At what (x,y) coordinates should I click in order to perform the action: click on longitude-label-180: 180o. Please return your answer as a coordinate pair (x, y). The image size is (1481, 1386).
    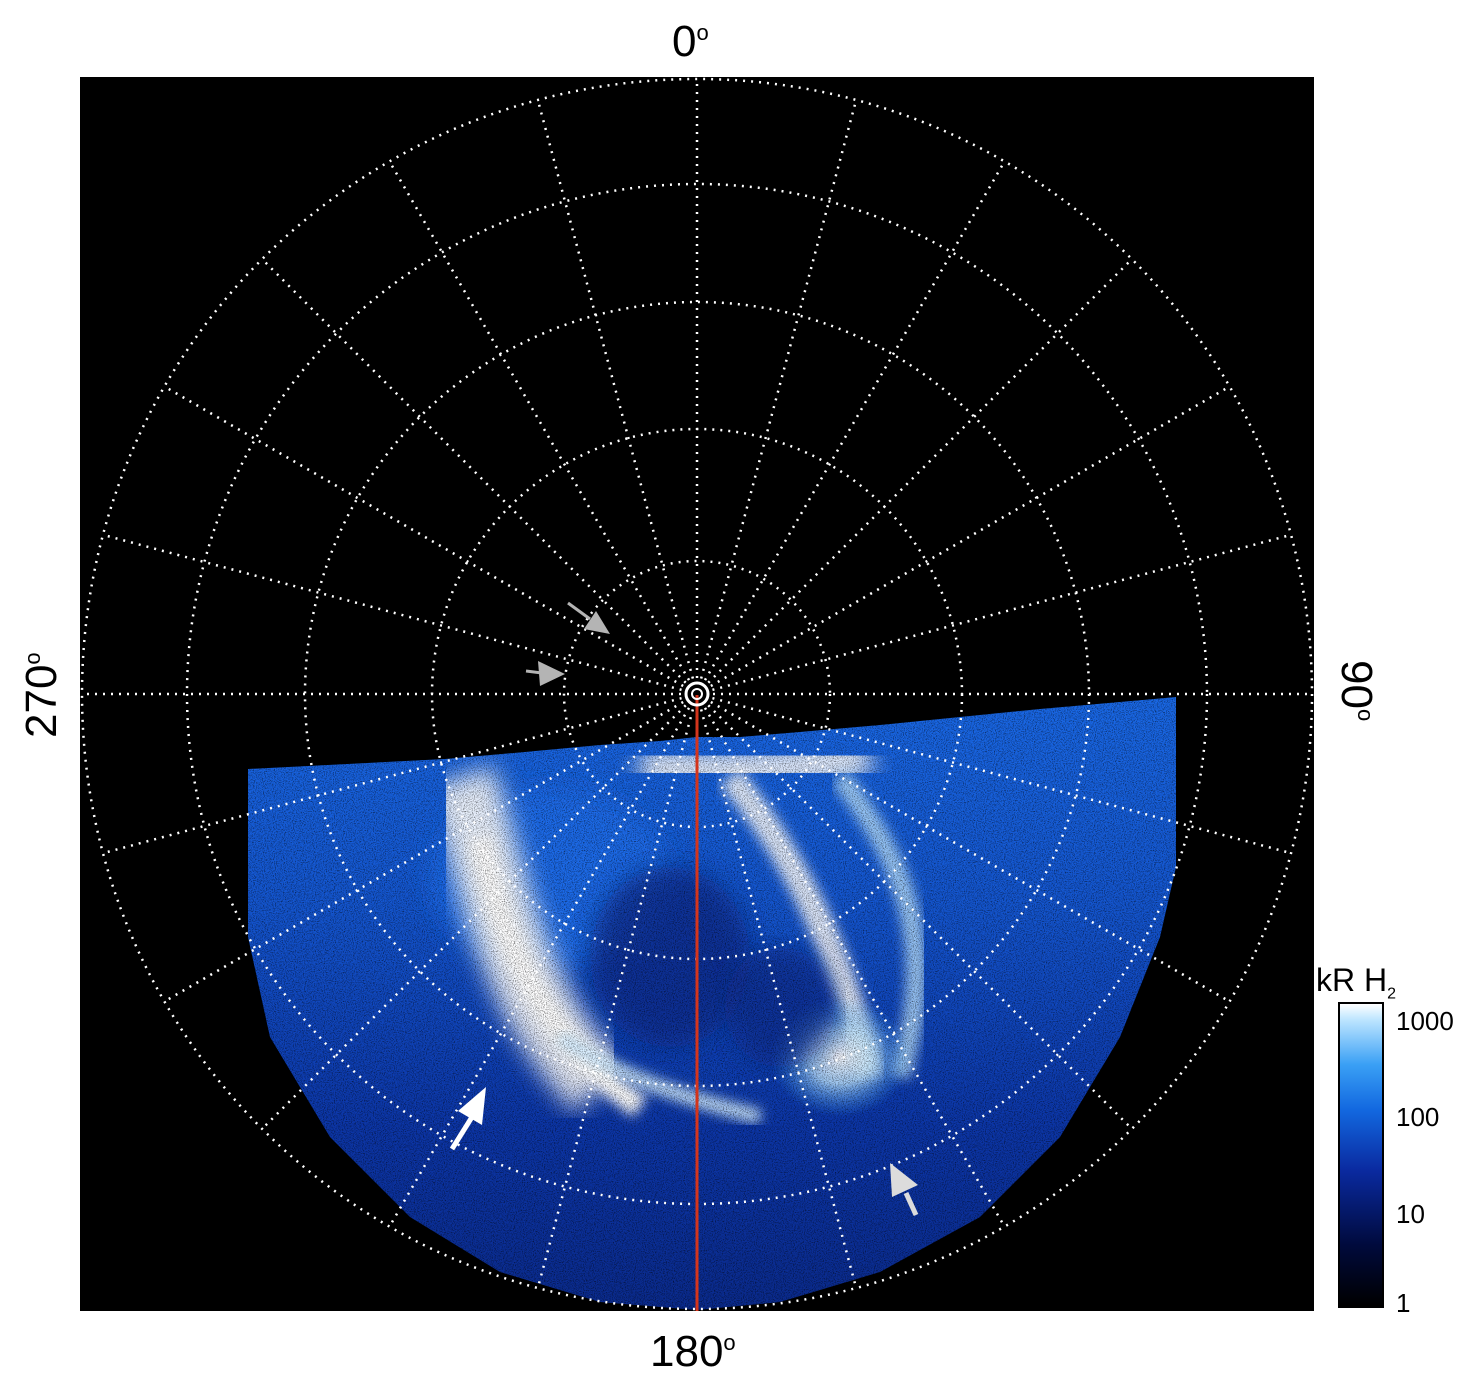
    Looking at the image, I should click on (693, 1351).